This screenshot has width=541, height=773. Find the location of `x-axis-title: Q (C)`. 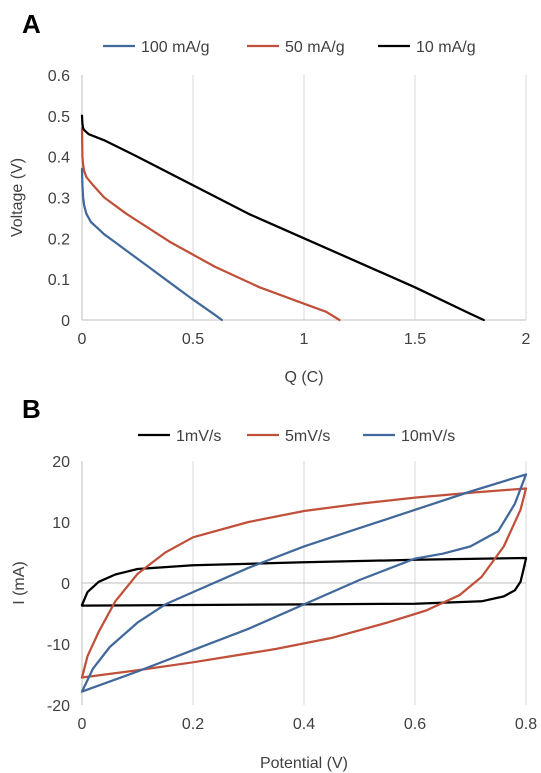

x-axis-title: Q (C) is located at coordinates (303, 377).